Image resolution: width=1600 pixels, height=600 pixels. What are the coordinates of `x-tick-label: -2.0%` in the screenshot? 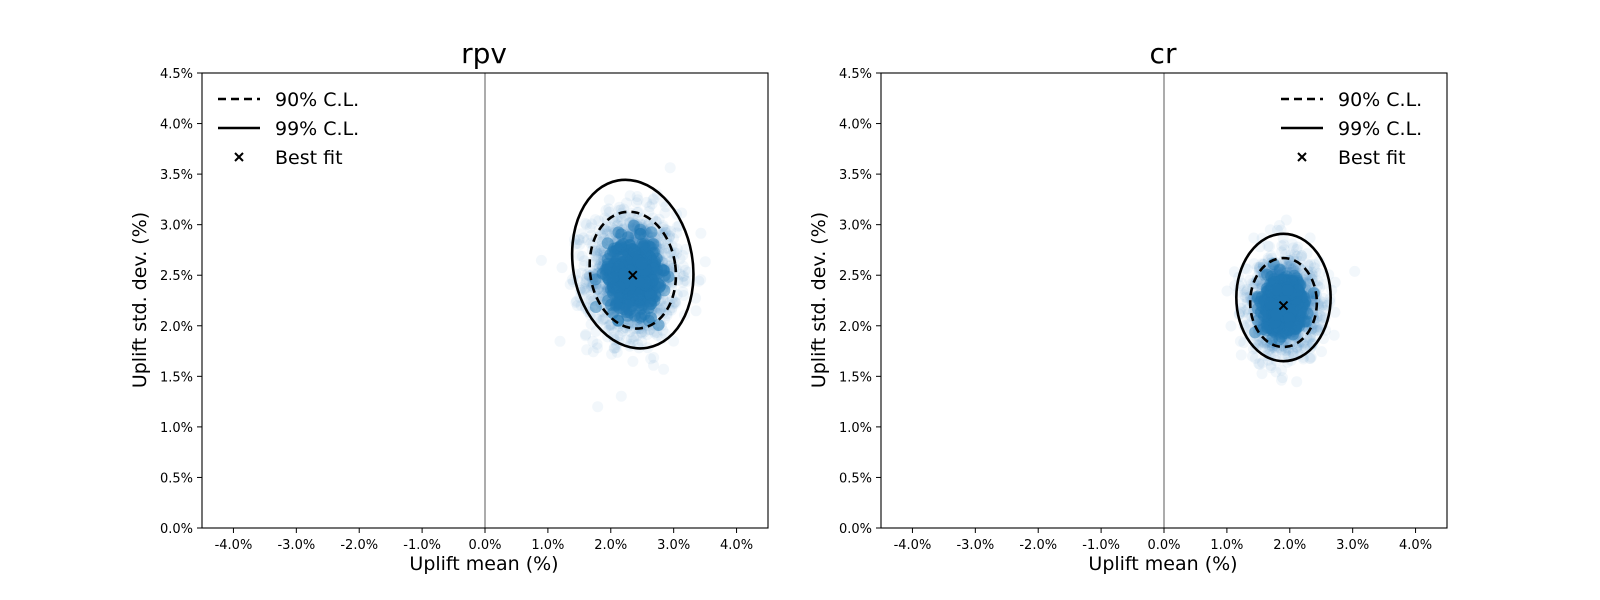 It's located at (1038, 545).